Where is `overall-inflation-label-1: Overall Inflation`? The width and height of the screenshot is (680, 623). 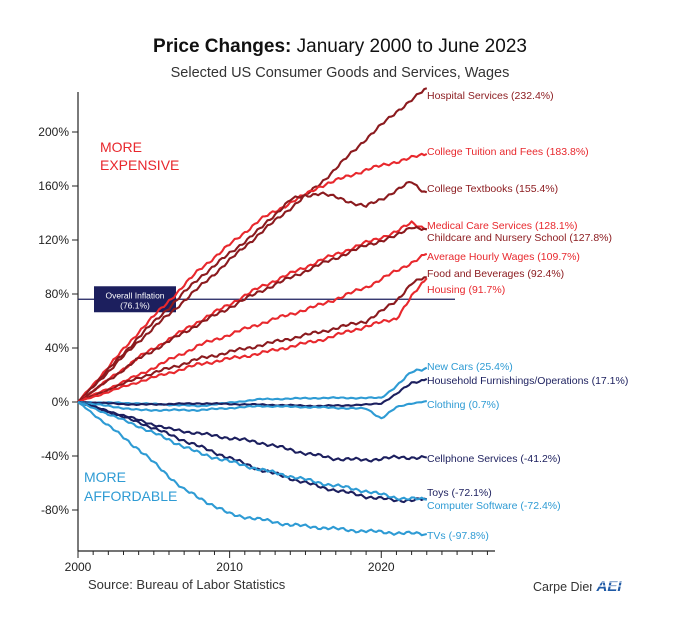
overall-inflation-label-1: Overall Inflation is located at coordinates (134, 295).